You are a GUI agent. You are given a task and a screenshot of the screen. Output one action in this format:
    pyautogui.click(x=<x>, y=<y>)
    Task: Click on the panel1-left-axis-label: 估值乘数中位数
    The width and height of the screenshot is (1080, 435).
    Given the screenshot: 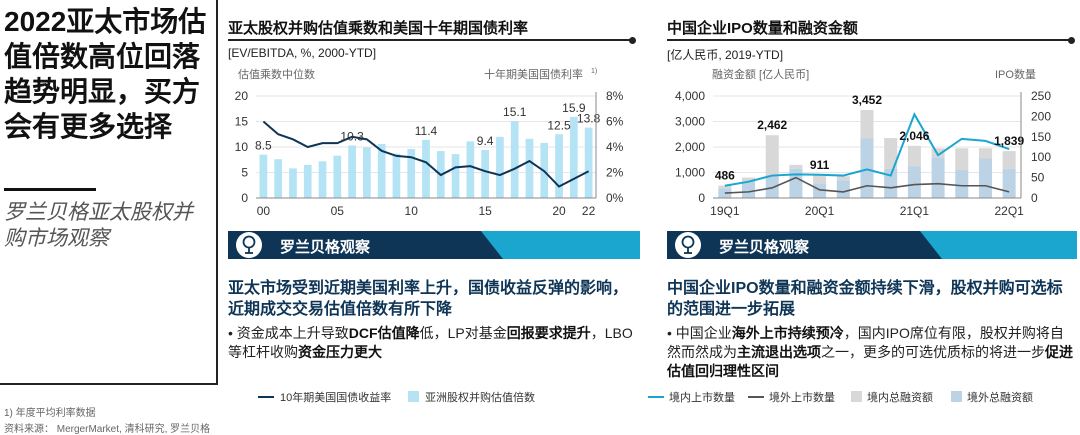 What is the action you would take?
    pyautogui.click(x=276, y=74)
    